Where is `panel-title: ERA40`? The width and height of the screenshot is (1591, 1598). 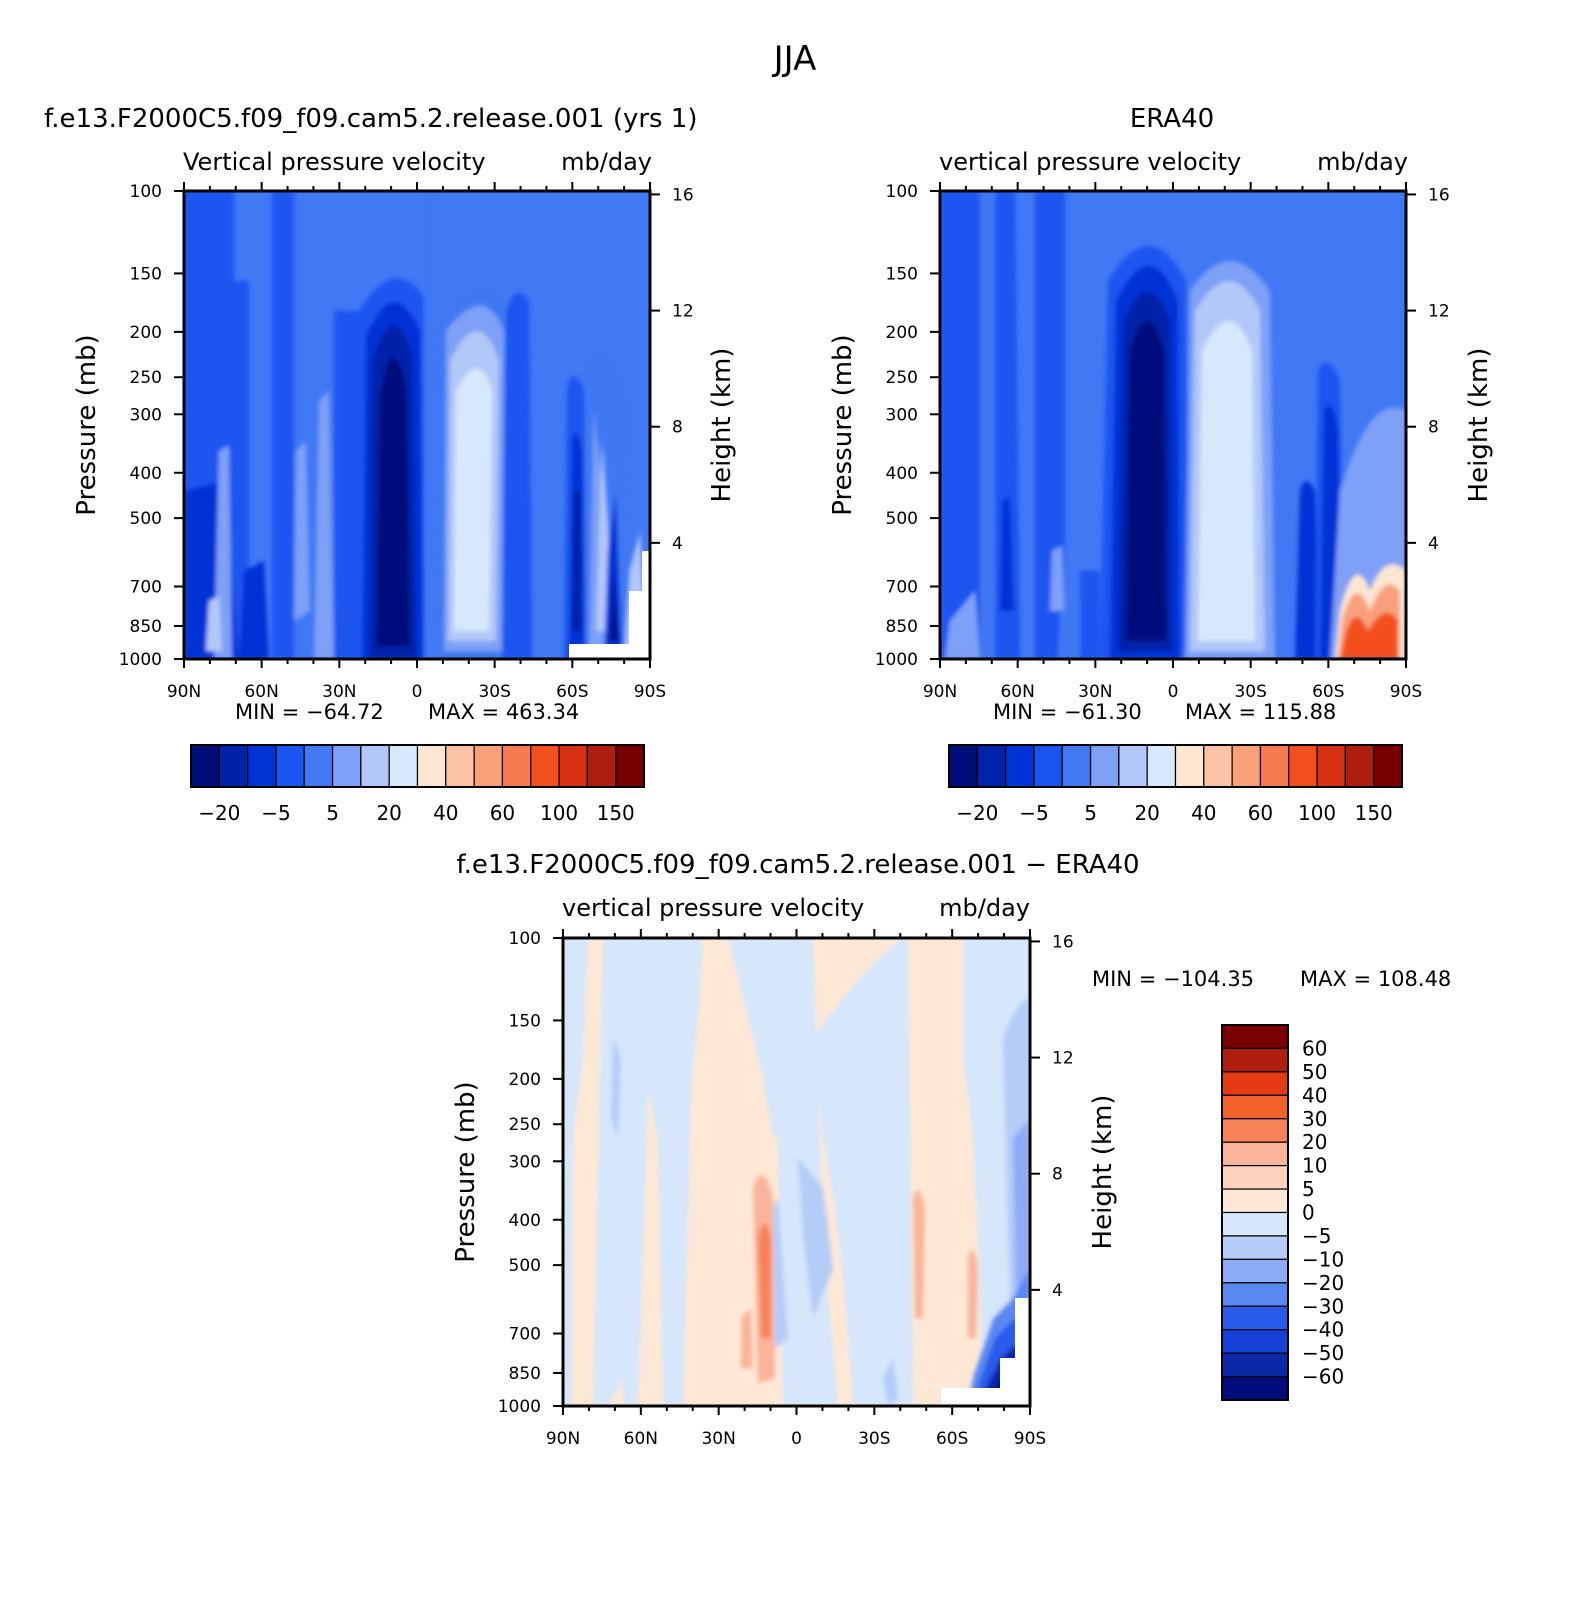
panel-title: ERA40 is located at coordinates (1172, 119).